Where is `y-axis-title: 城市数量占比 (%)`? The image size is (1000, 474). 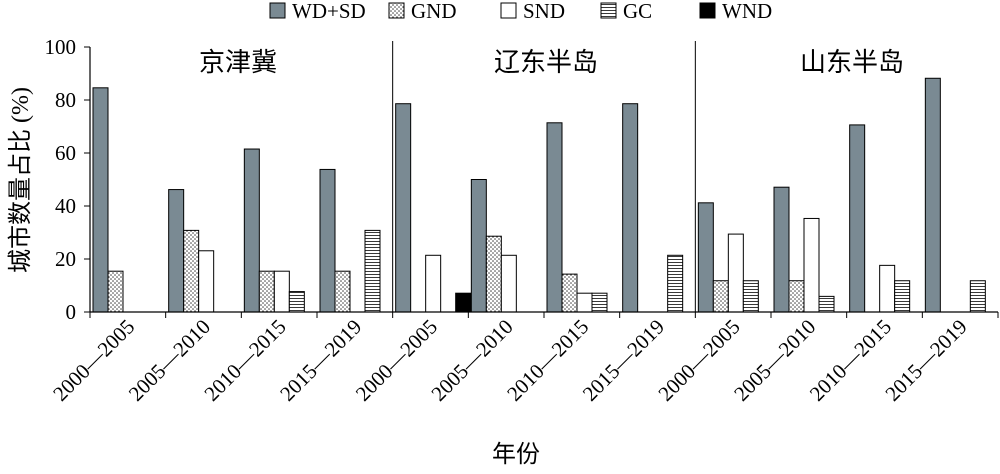 y-axis-title: 城市数量占比 (%) is located at coordinates (20, 180).